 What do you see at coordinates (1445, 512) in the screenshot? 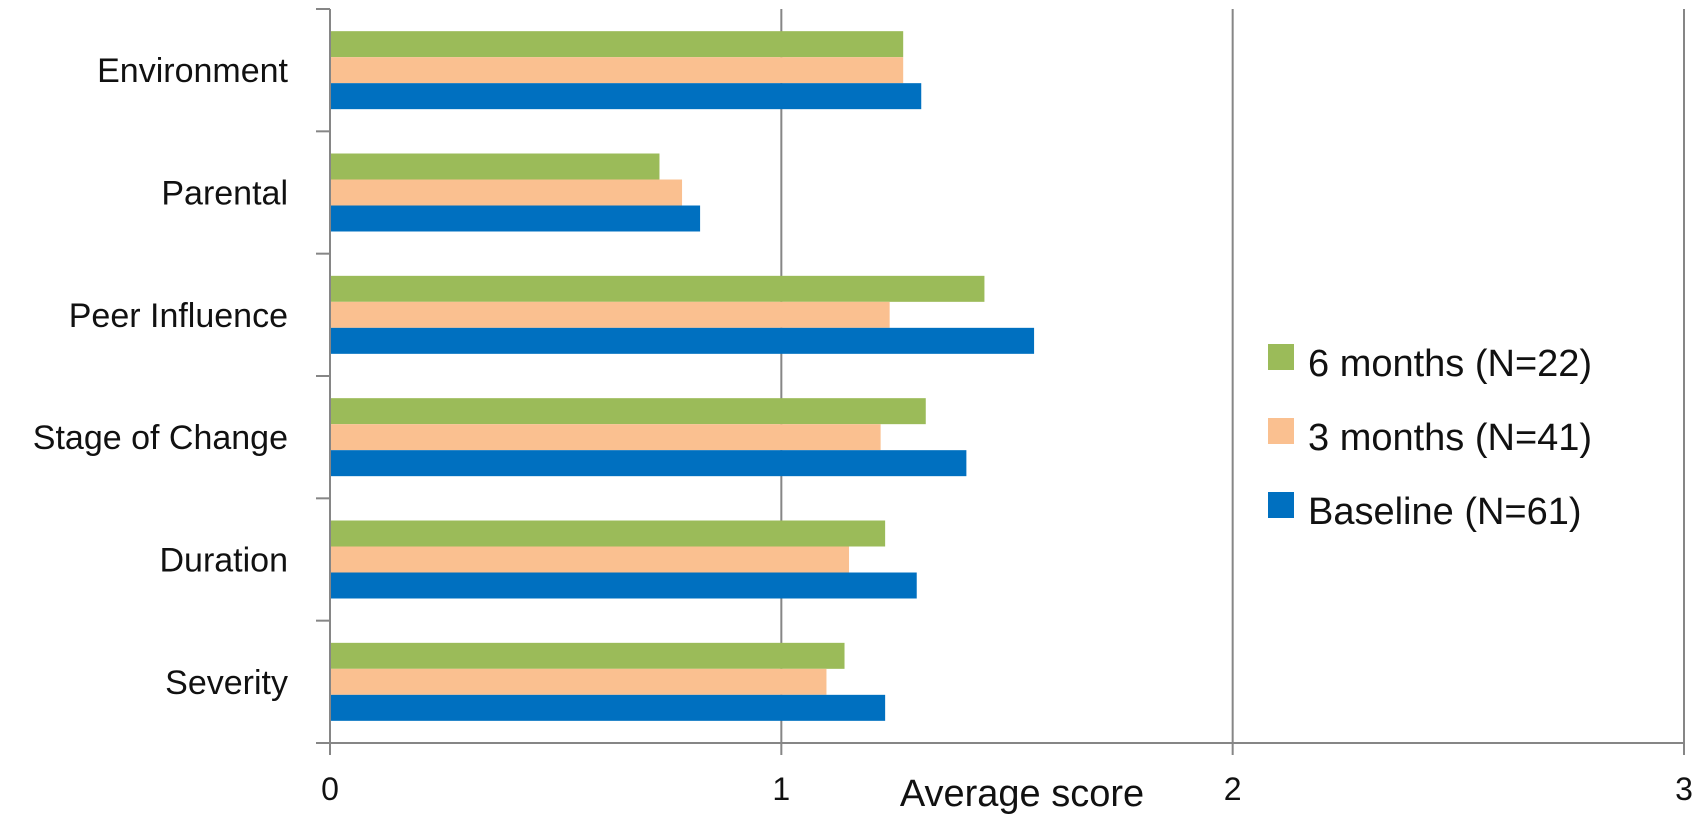
I see `legend-label: Baseline (N=61)` at bounding box center [1445, 512].